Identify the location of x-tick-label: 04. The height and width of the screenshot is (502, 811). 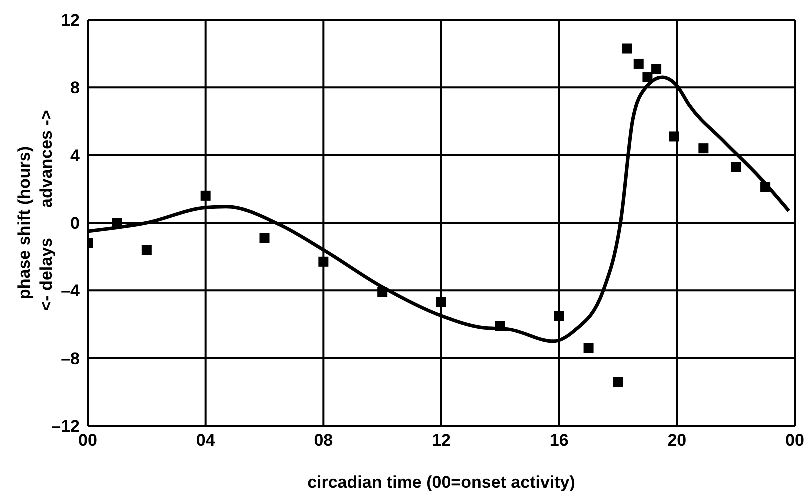
(206, 440).